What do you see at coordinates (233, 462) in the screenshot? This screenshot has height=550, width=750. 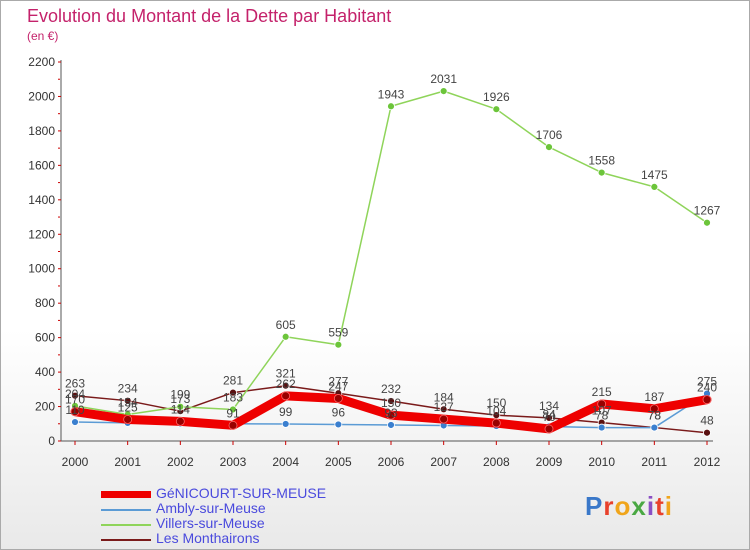 I see `x-tick-label: 2003` at bounding box center [233, 462].